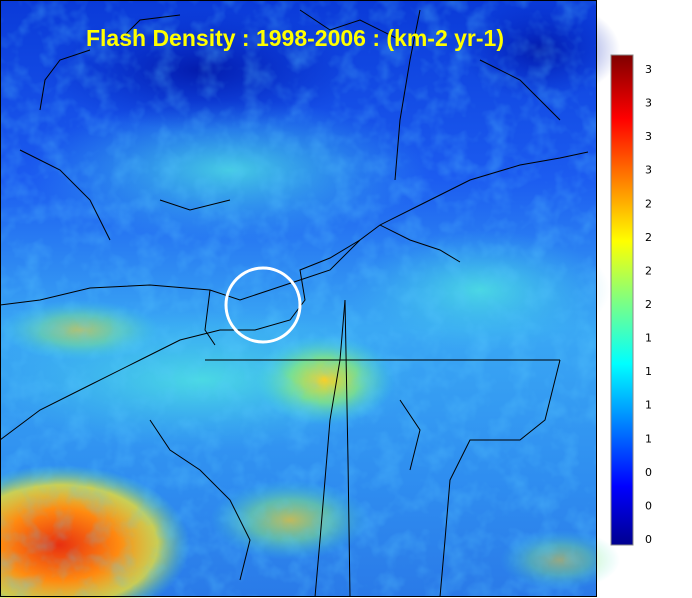 This screenshot has width=692, height=598. Describe the element at coordinates (622, 300) in the screenshot. I see `colorbar-gradient` at that location.